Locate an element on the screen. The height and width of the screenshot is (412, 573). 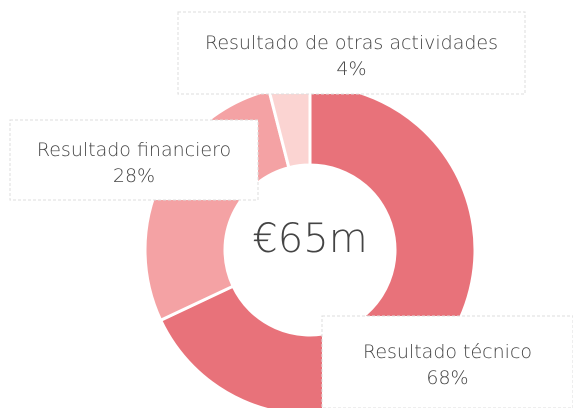
slice-label: Resultado técnico is located at coordinates (447, 352).